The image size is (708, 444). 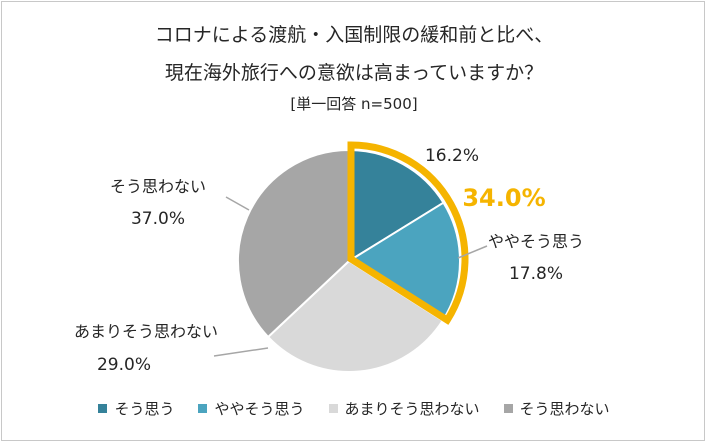 I want to click on data-label-category-4: そう思わない, so click(x=158, y=186).